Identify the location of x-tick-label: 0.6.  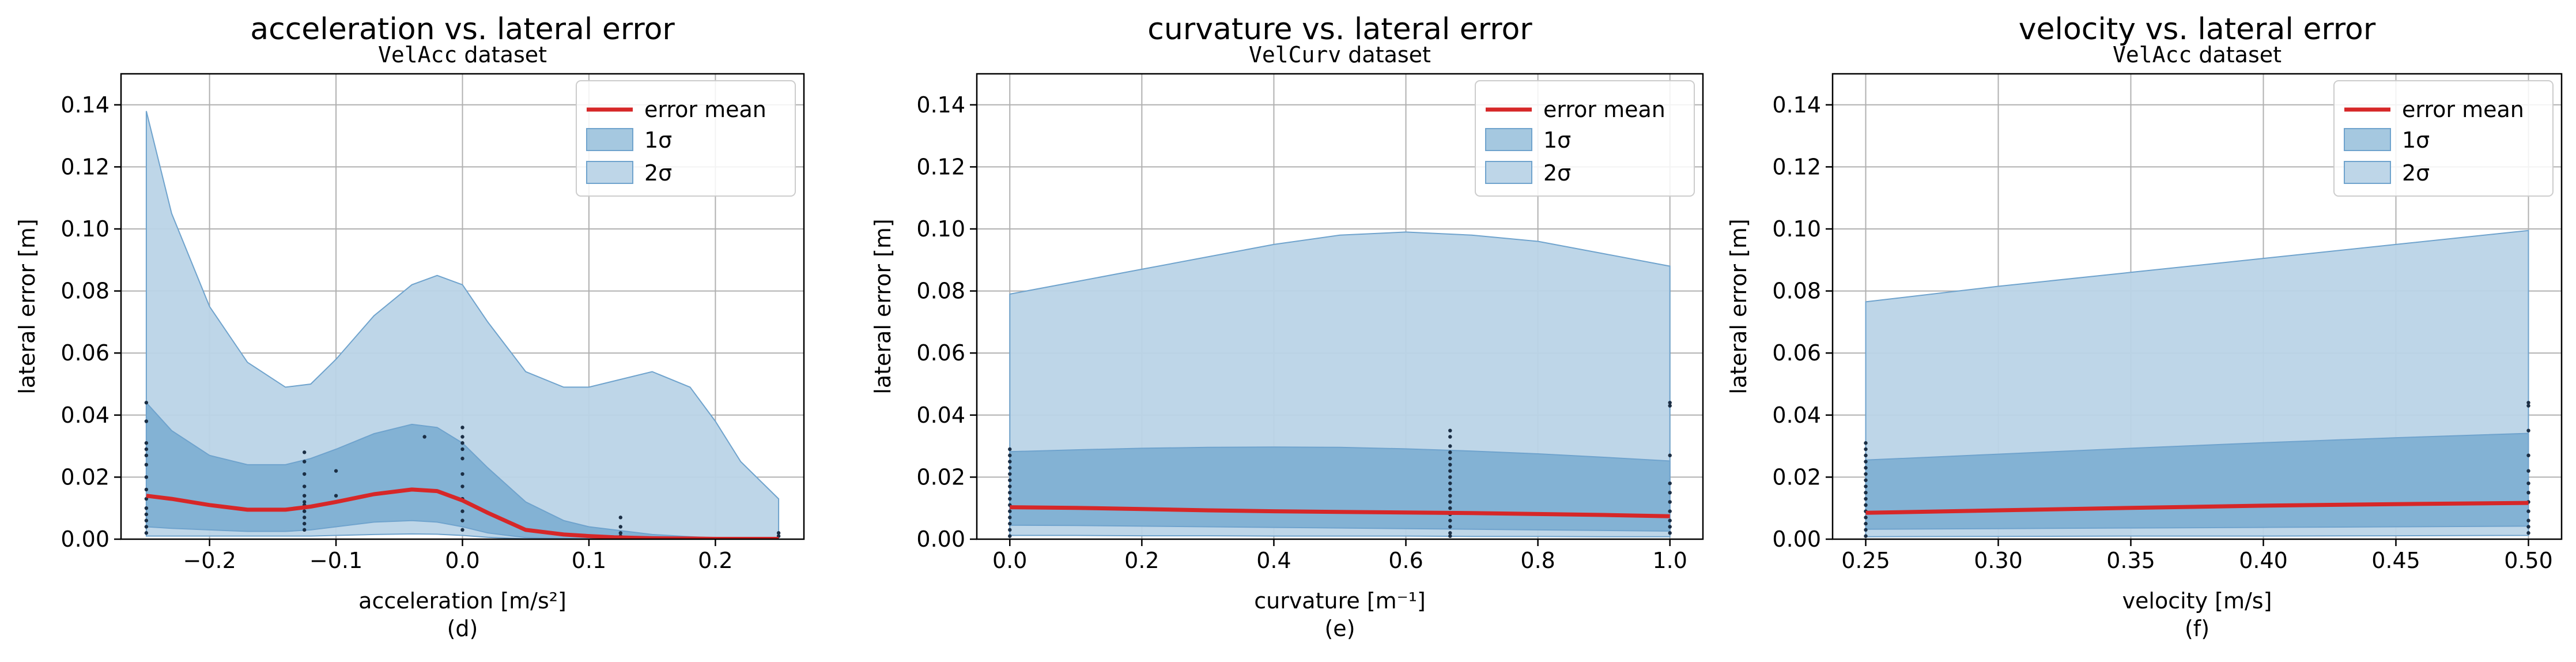
(1405, 560).